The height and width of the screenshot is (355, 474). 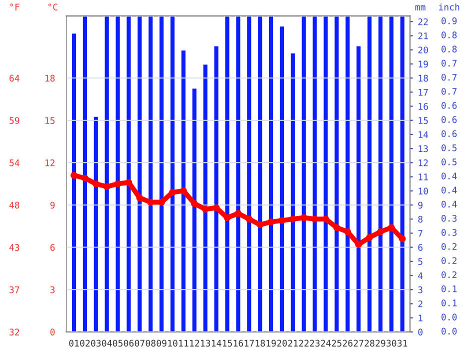 What do you see at coordinates (205, 343) in the screenshot?
I see `x-tick-label: 13` at bounding box center [205, 343].